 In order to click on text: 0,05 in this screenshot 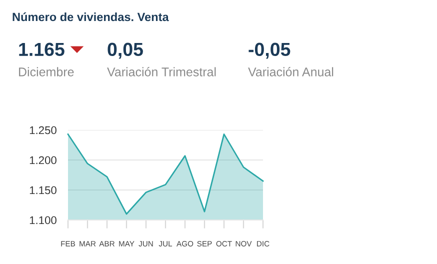, I will do `click(125, 50)`.